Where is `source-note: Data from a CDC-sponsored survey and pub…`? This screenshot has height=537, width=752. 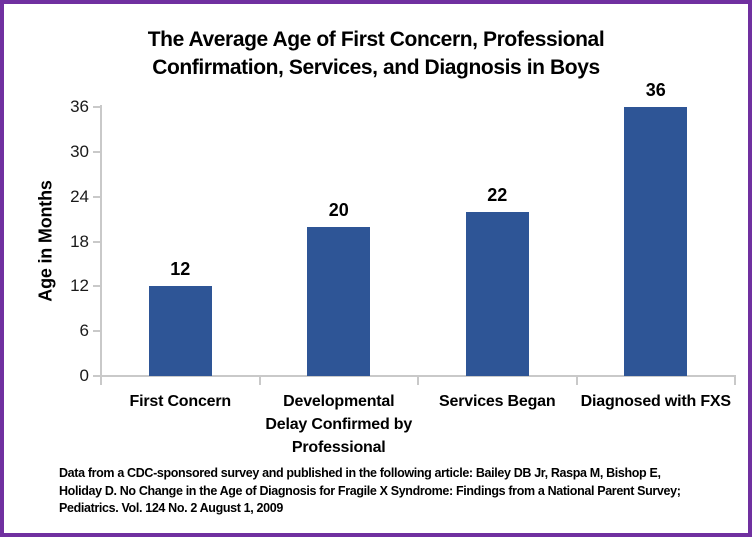
source-note: Data from a CDC-sponsored survey and pub… is located at coordinates (403, 491).